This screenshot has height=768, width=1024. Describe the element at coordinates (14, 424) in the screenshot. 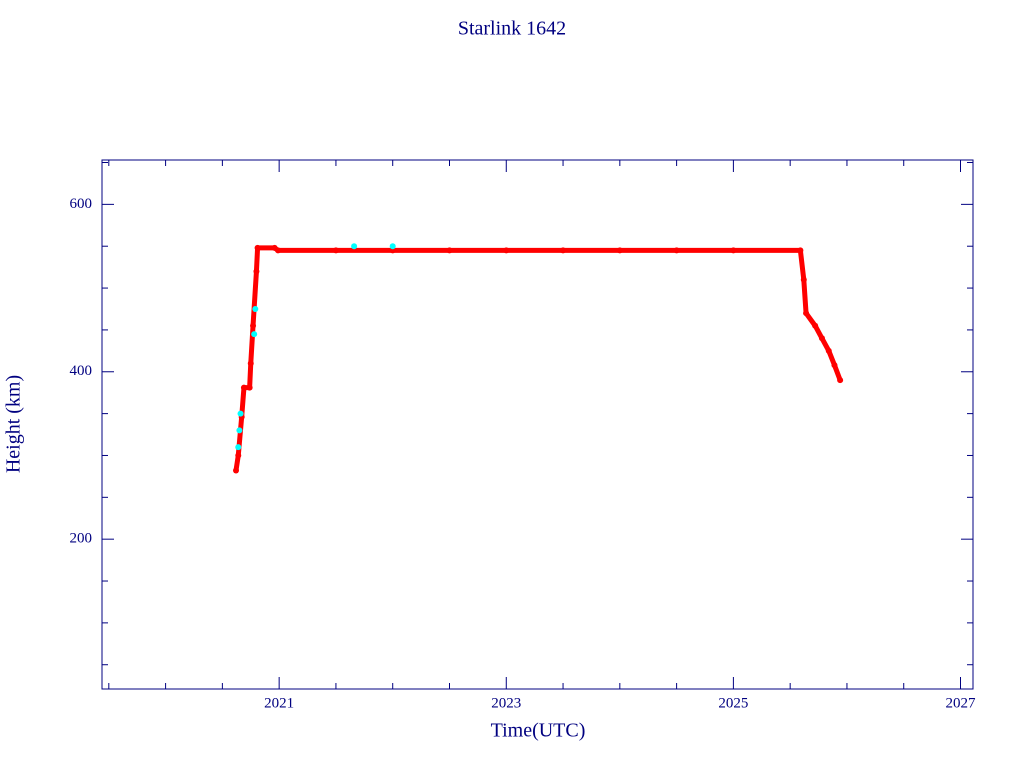

I see `y-axis-label: Height (km)` at that location.